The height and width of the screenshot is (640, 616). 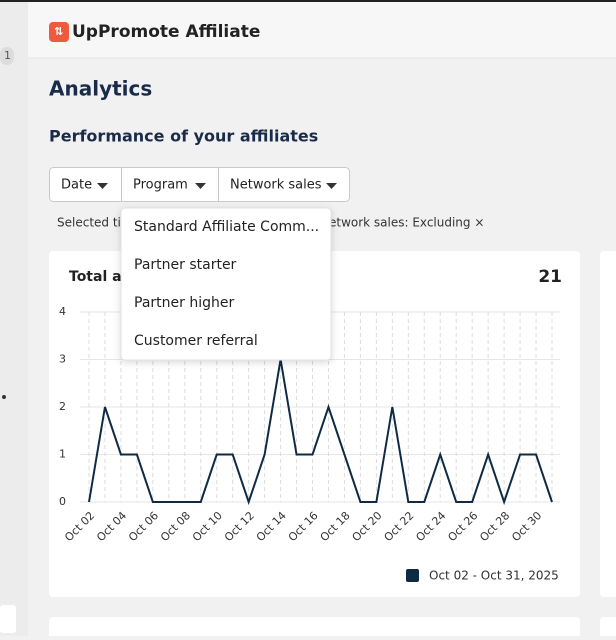 I want to click on legend-label: Oct 02 - Oct 31, 2025, so click(x=494, y=576).